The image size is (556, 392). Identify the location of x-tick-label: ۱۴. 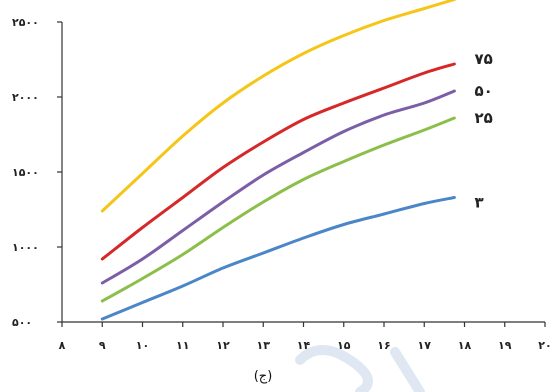
(304, 345).